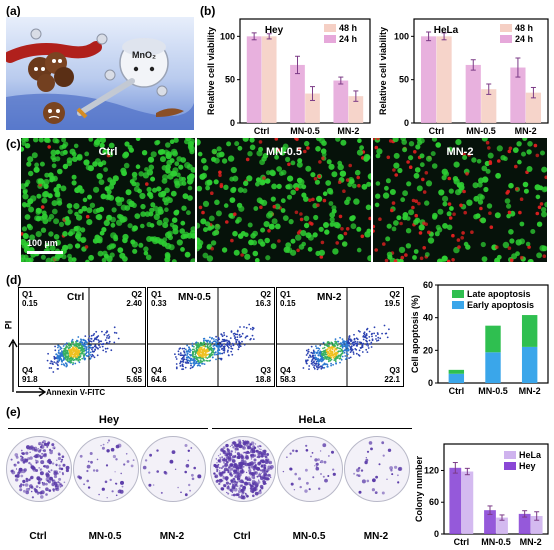 This screenshot has width=554, height=550. What do you see at coordinates (156, 370) in the screenshot?
I see `q4-name: Q4` at bounding box center [156, 370].